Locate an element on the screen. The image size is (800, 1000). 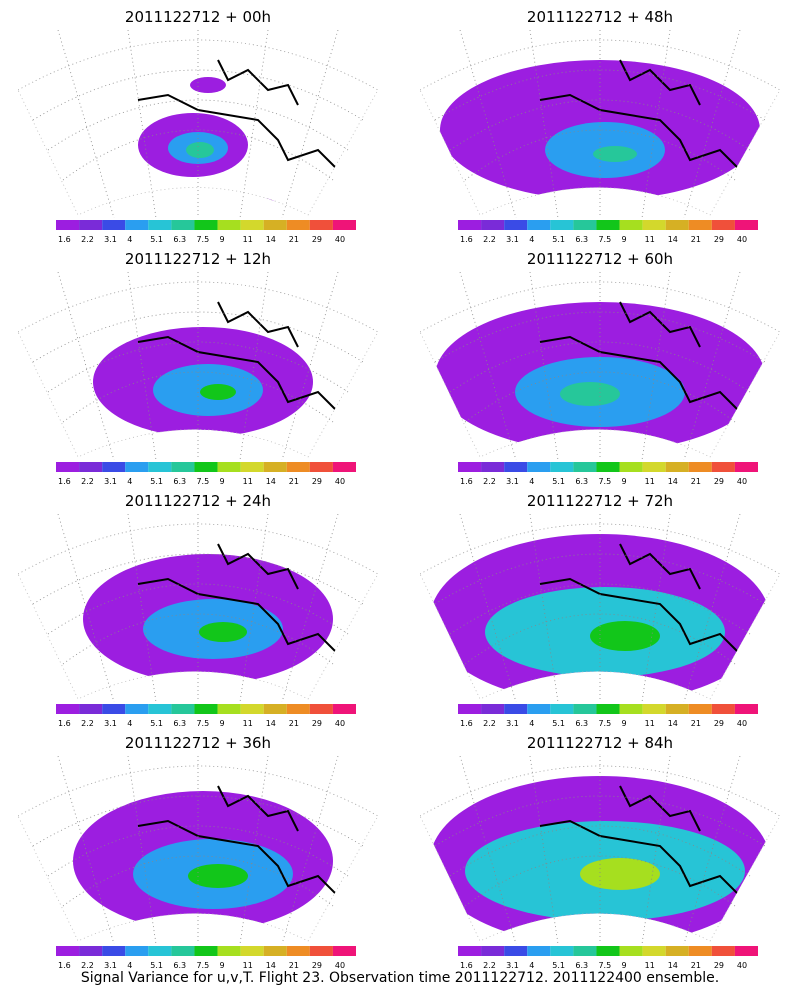
panel-title: 2011122712 + 36h is located at coordinates (198, 743).